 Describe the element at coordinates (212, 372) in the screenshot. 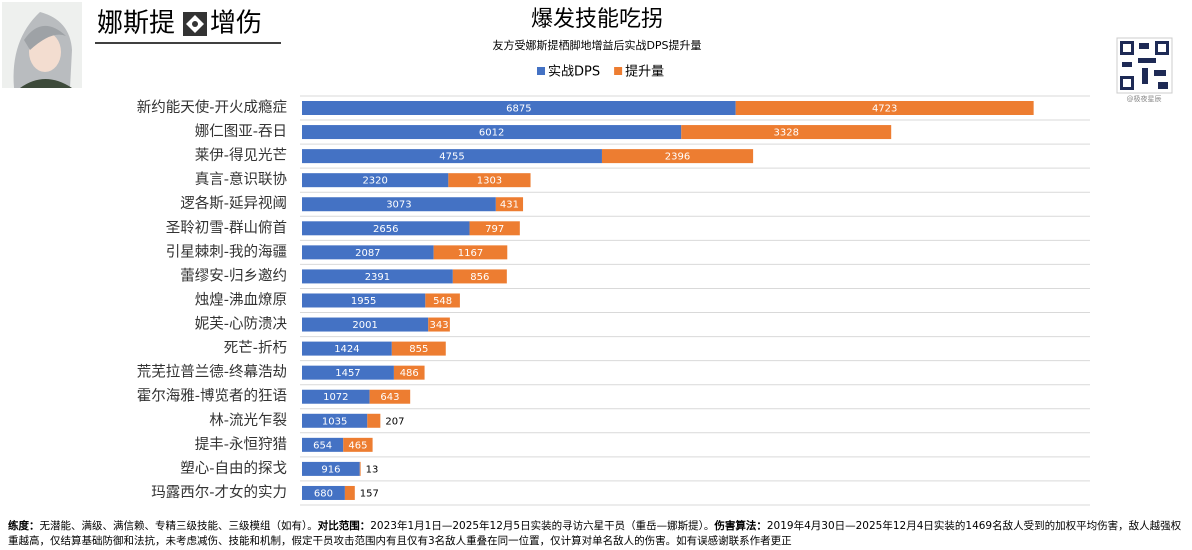

I see `category-label: 荒芜拉普兰德-终幕浩劫` at that location.